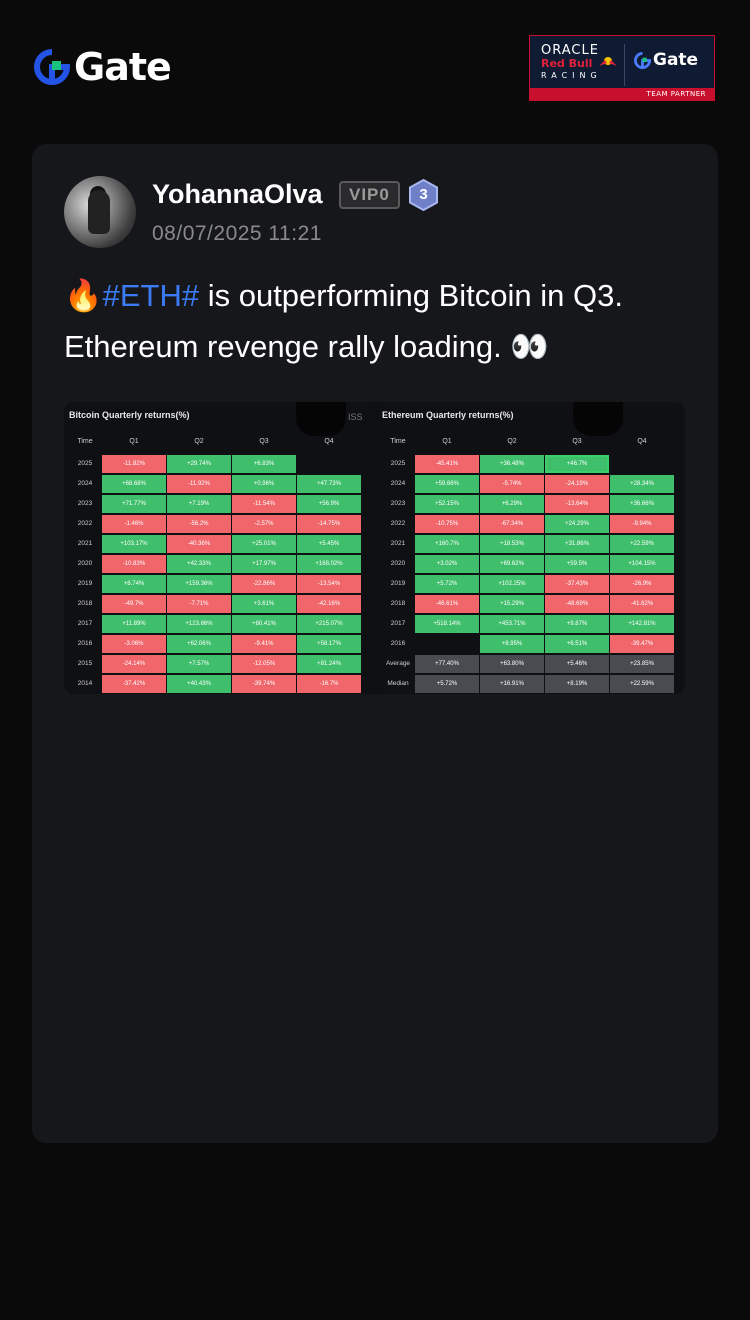  Describe the element at coordinates (329, 604) in the screenshot. I see `table-cell: -42.16%` at that location.